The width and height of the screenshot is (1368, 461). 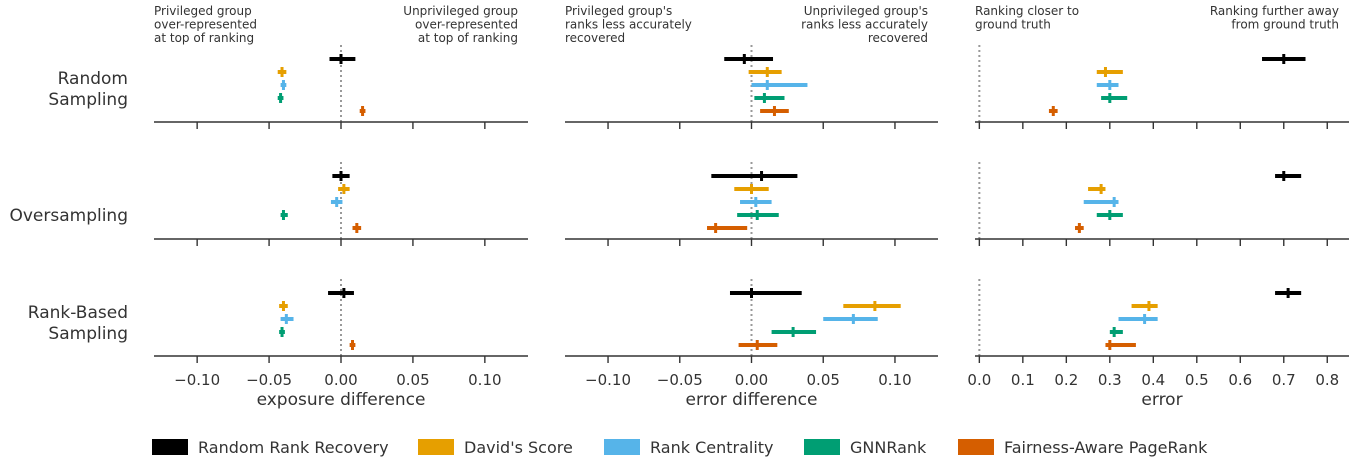 I want to click on x-tick-label: 0.5, so click(x=1197, y=380).